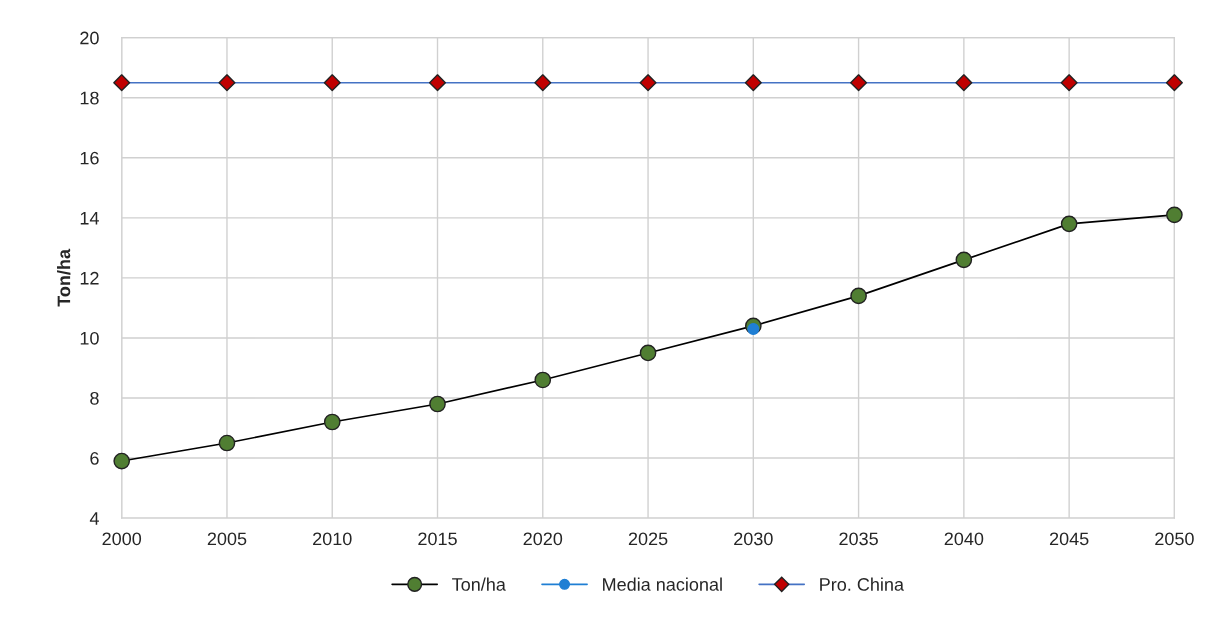  Describe the element at coordinates (89, 98) in the screenshot. I see `y-tick-label: 18` at that location.